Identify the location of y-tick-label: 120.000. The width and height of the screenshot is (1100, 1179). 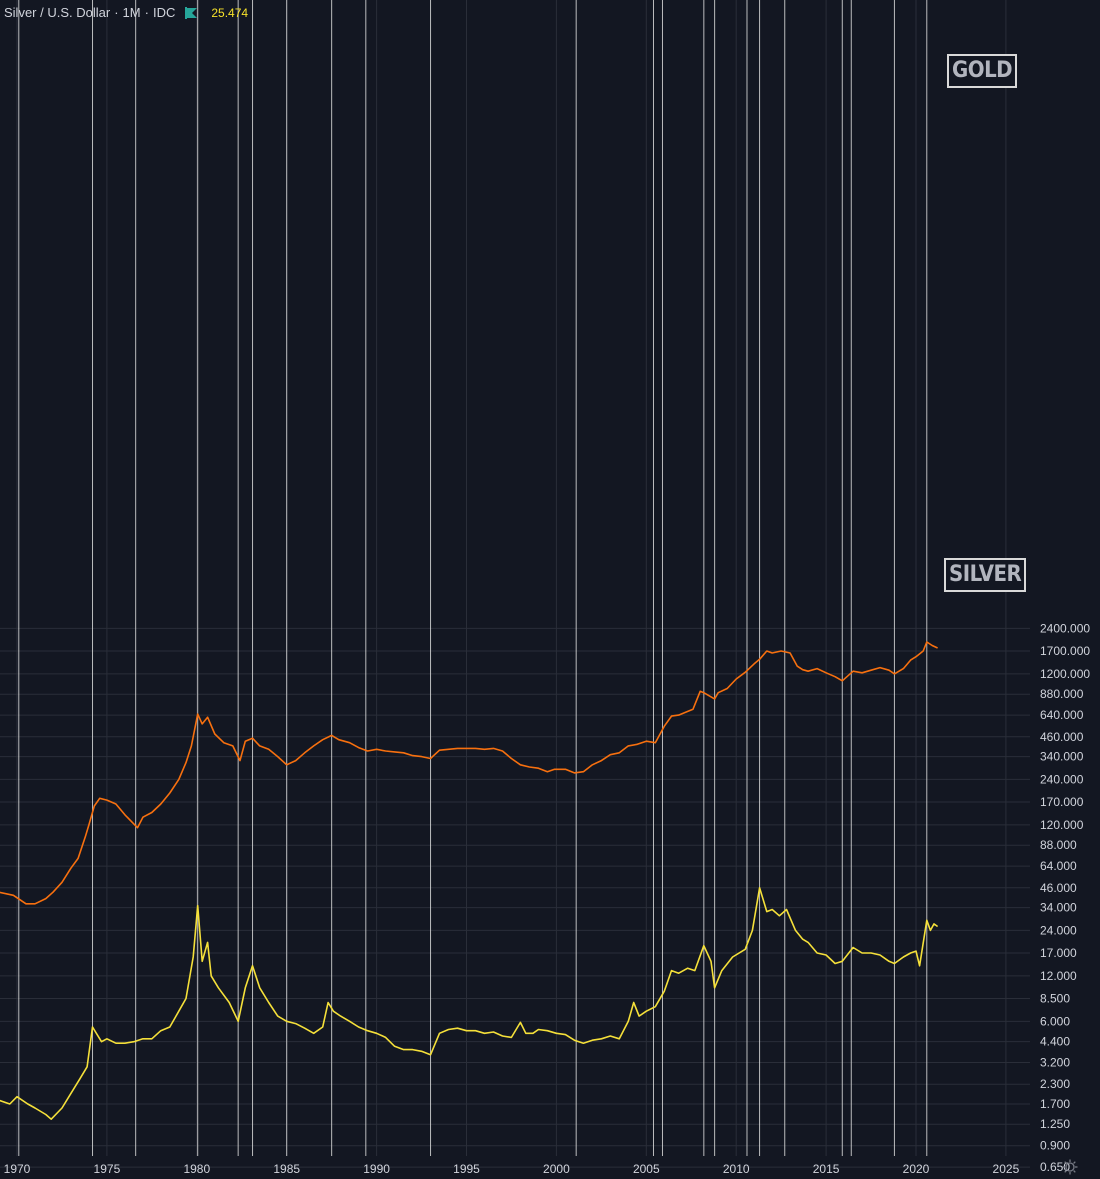
(1062, 825).